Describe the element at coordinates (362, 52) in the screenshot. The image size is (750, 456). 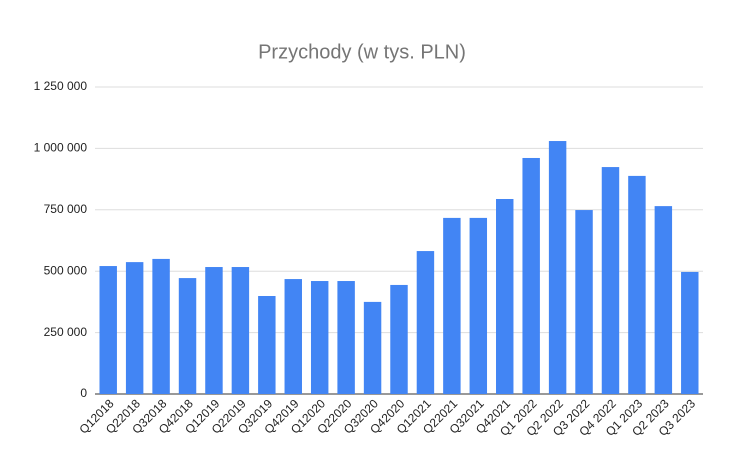
I see `chart-title: Przychody (w tys. PLN)` at that location.